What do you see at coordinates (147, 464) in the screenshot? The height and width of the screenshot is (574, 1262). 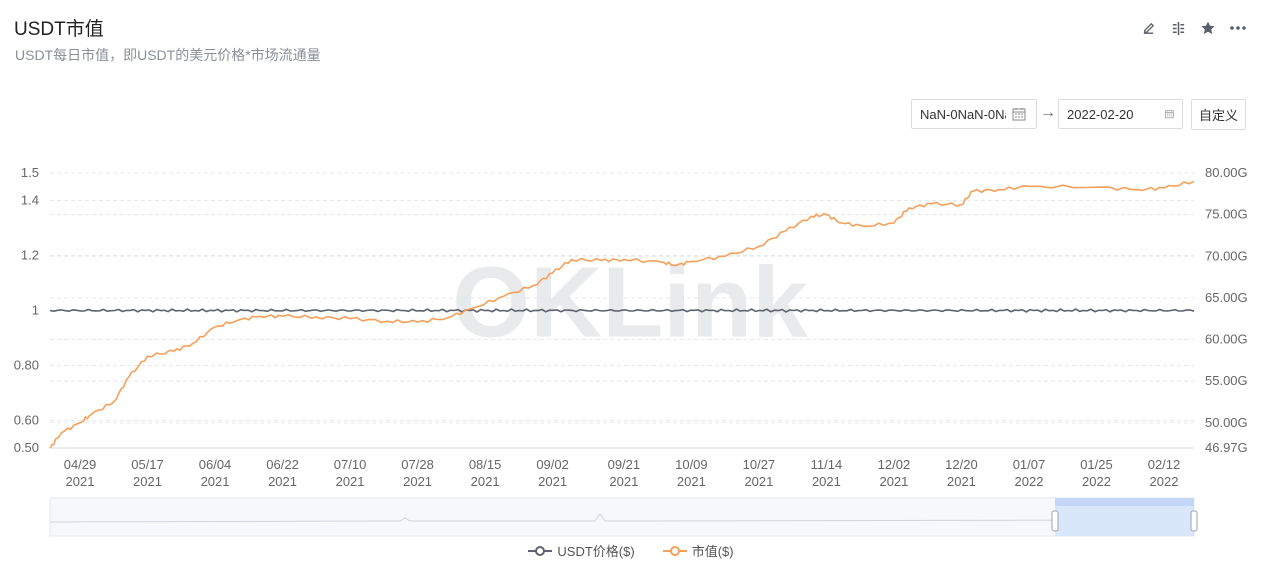 I see `x-tick-label: 05/17` at bounding box center [147, 464].